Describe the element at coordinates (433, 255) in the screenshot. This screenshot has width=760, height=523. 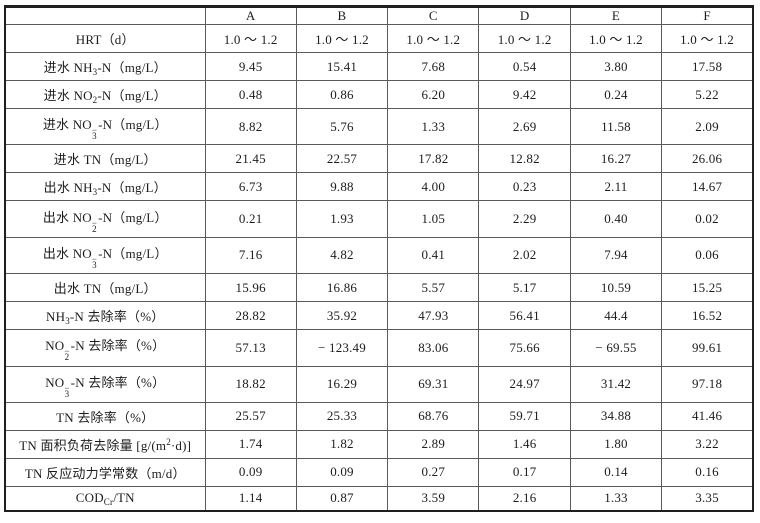
I see `table-cell: 0.41` at that location.